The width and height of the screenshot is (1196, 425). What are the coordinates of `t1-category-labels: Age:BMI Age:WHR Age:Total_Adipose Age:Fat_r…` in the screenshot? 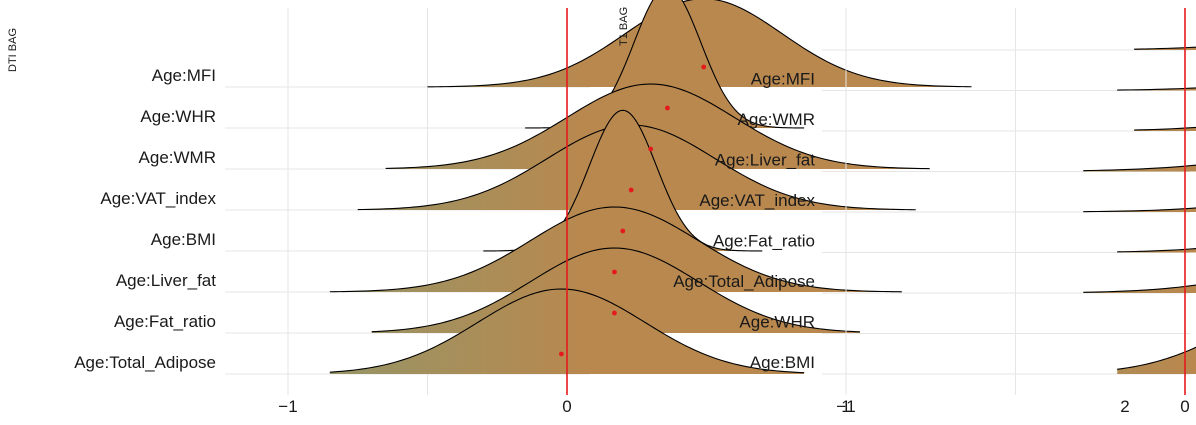 It's located at (744, 221).